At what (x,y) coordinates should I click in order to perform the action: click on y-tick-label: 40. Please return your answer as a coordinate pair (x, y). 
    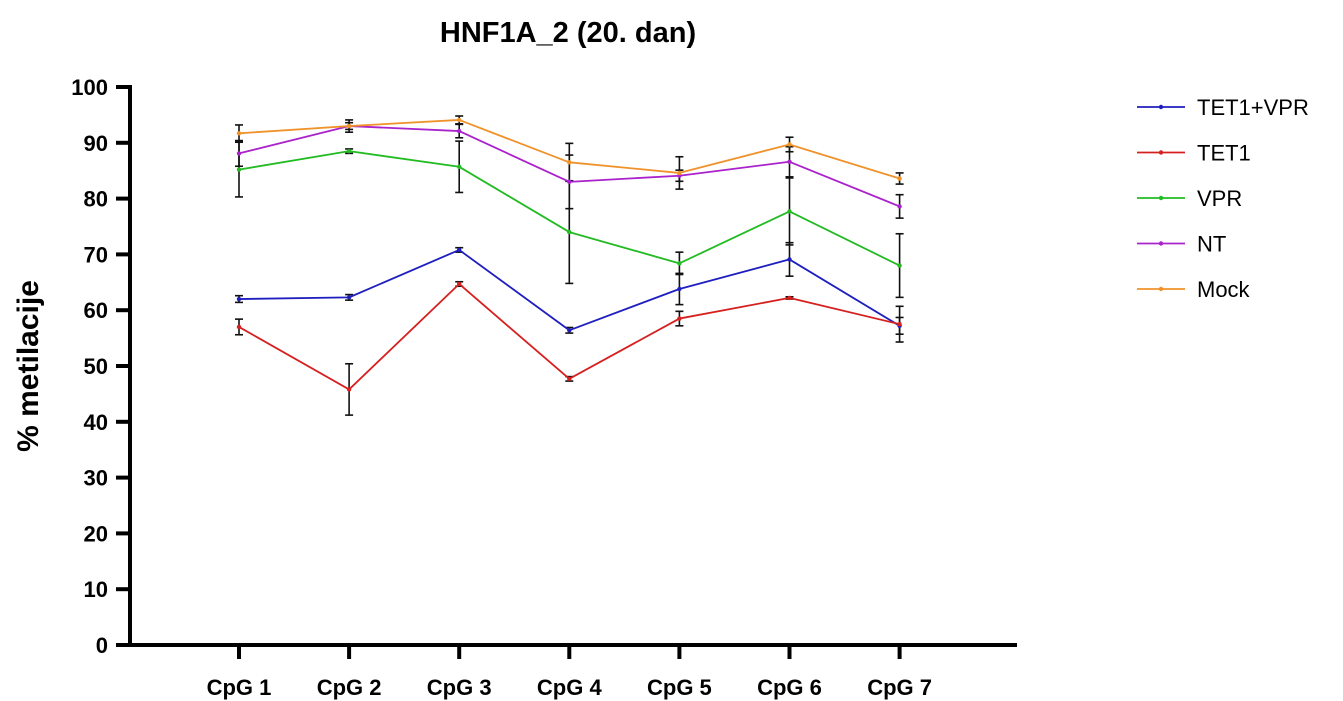
    Looking at the image, I should click on (96, 422).